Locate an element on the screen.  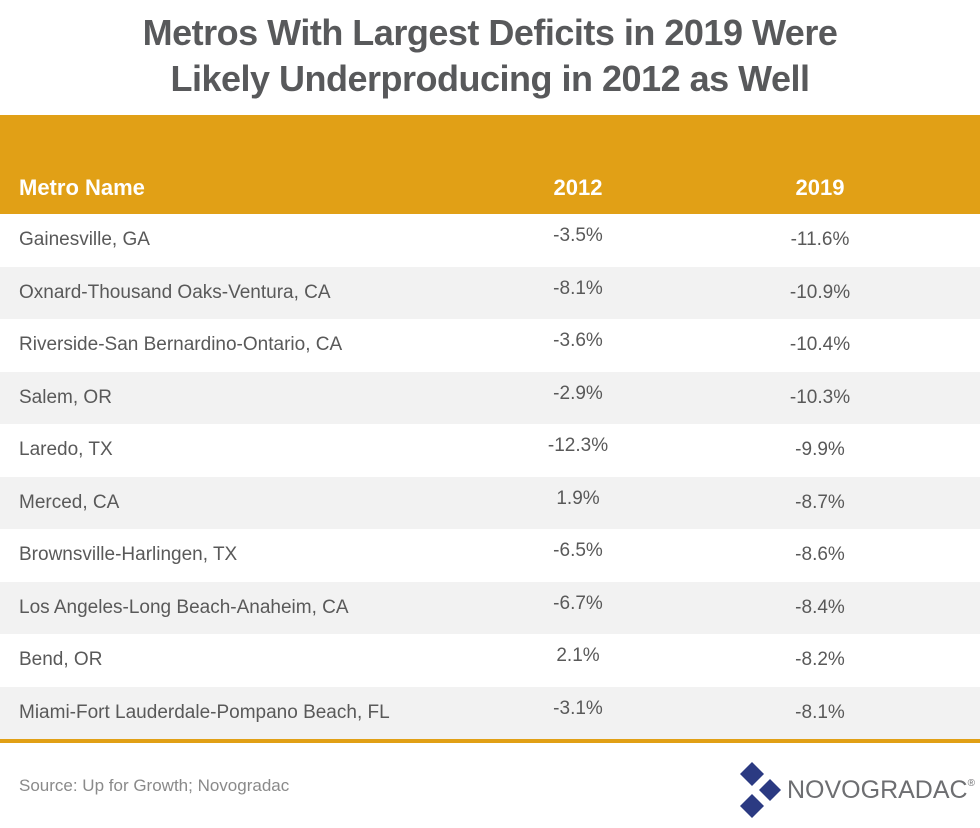
table-row: Bend, OR 2.1% -8.2% is located at coordinates (490, 660).